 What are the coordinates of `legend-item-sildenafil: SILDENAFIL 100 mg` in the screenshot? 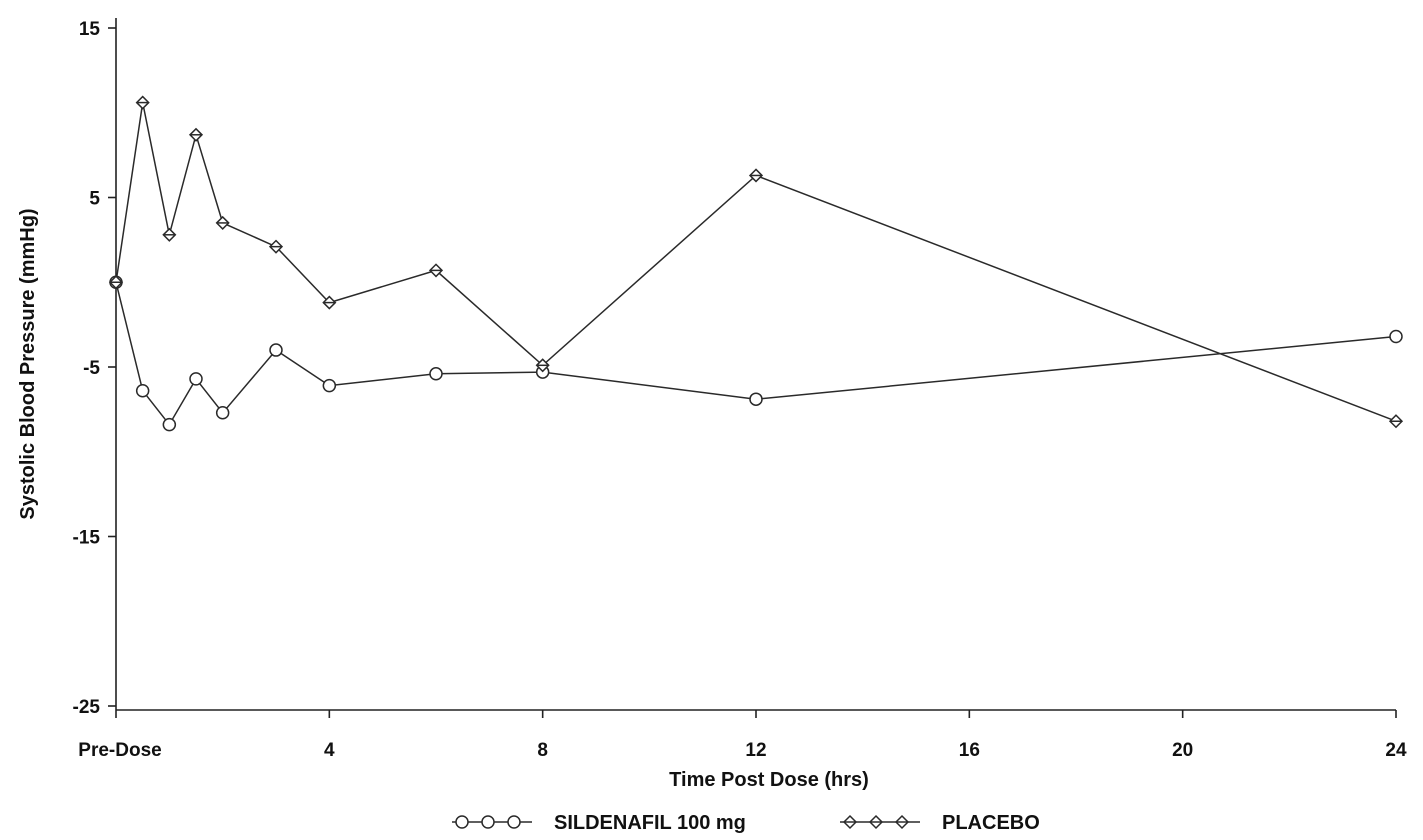 It's located at (599, 823).